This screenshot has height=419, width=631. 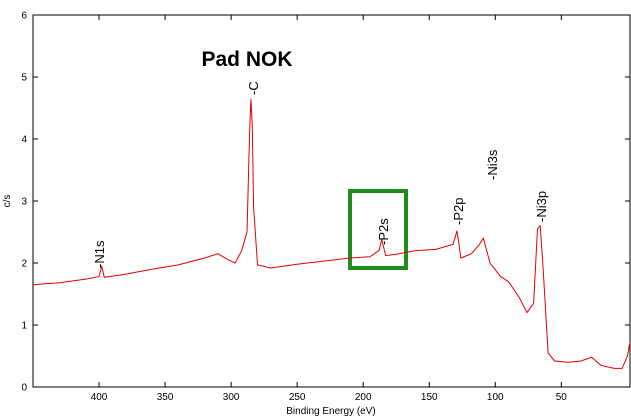 I want to click on peak-label: -C, so click(x=253, y=88).